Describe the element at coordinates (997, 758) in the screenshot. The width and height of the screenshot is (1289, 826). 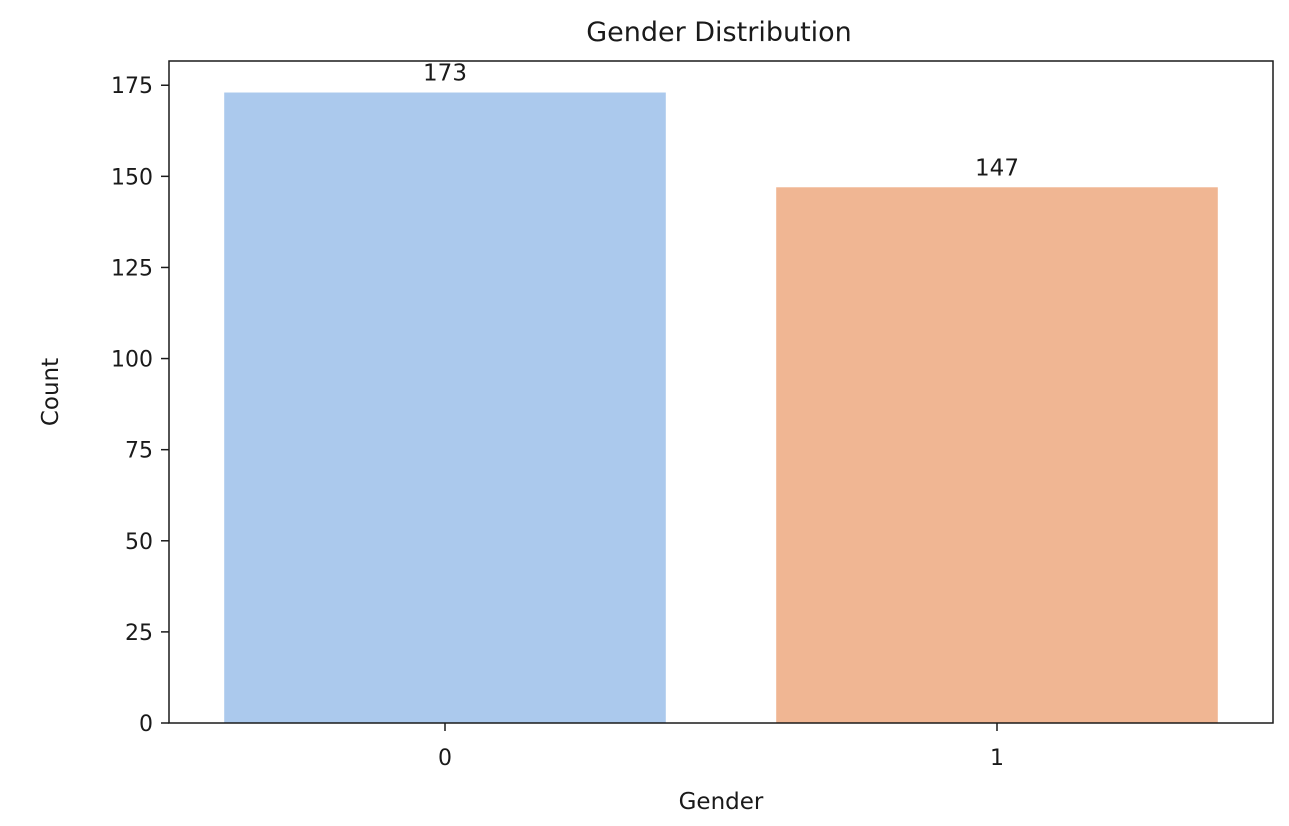
I see `x-tick-label-1: 1` at that location.